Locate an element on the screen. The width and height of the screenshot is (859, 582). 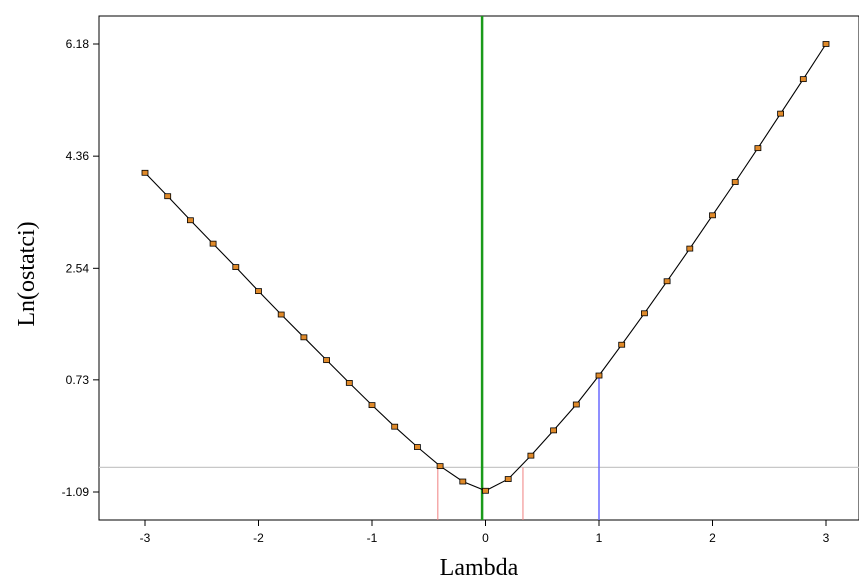
x-tick-label: 0 is located at coordinates (485, 538).